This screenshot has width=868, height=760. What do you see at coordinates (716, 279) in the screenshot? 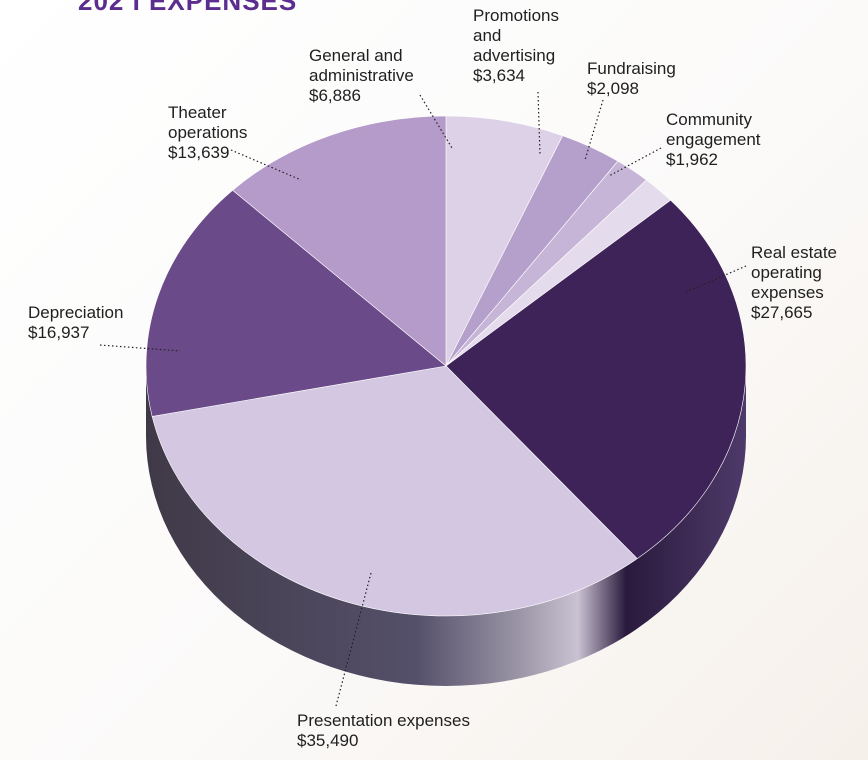
I see `leader-line-real-estate` at bounding box center [716, 279].